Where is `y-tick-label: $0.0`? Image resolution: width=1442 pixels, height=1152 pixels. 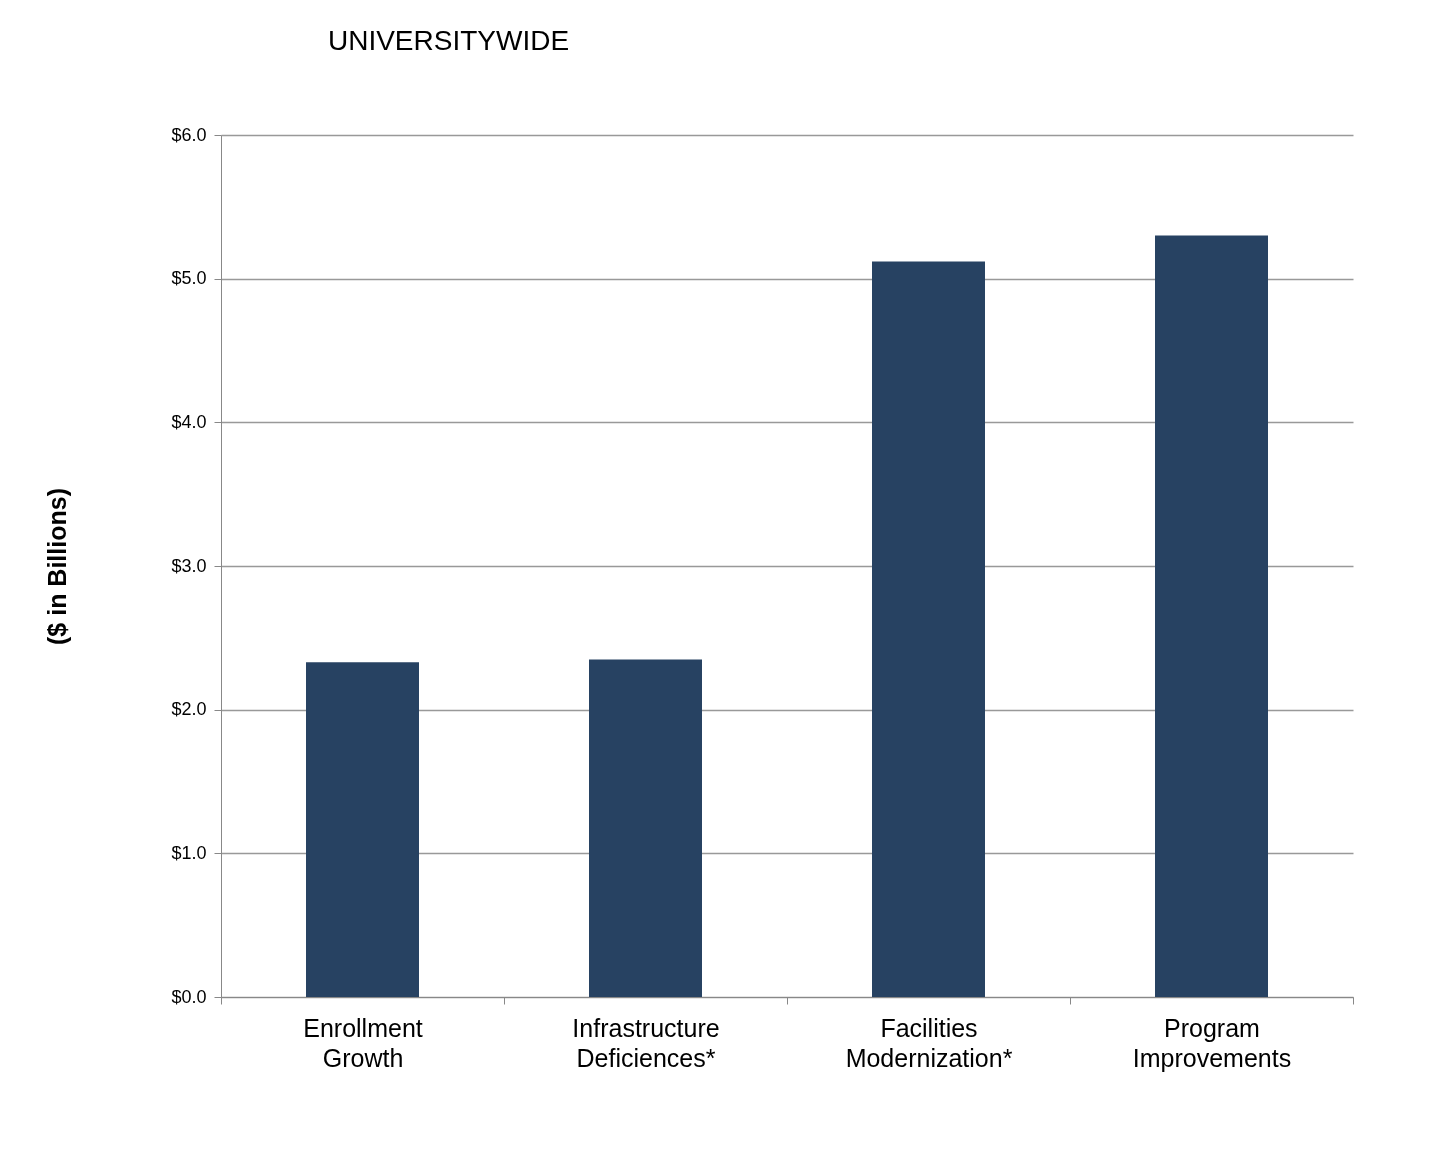 y-tick-label: $0.0 is located at coordinates (189, 996).